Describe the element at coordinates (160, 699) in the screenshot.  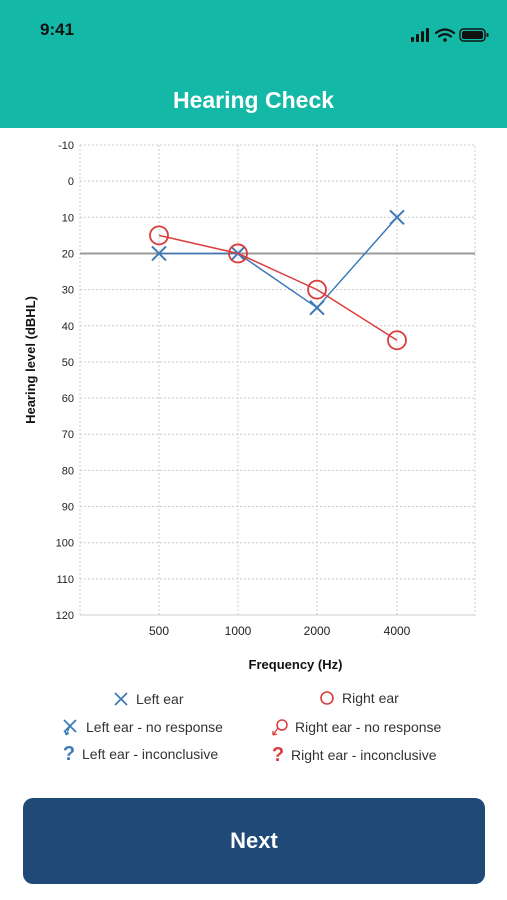
I see `legend-left-ear-label: Left ear` at that location.